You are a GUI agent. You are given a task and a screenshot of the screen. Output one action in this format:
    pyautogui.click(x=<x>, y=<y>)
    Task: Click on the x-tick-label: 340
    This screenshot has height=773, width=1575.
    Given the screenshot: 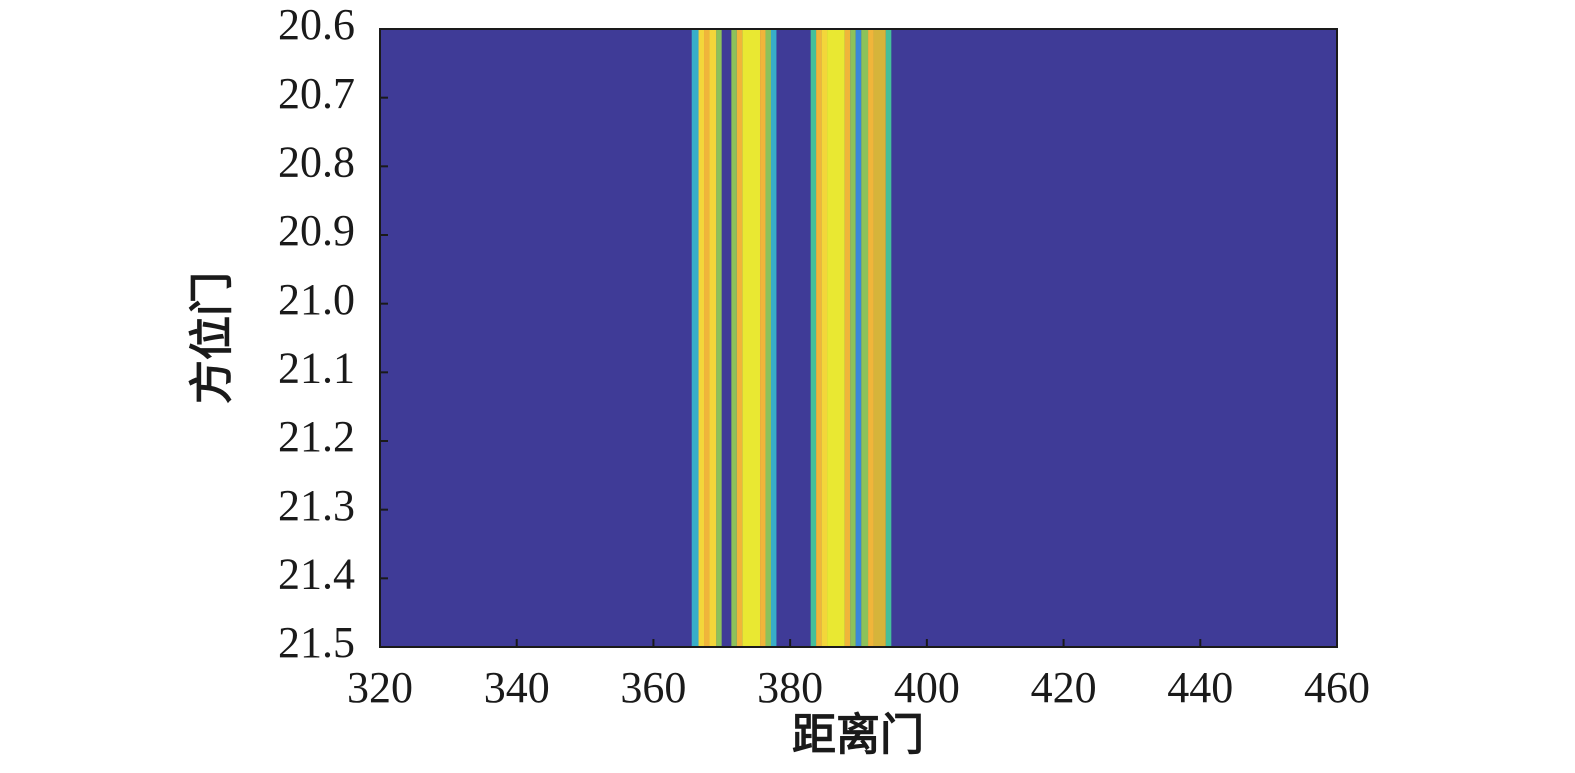 What is the action you would take?
    pyautogui.click(x=517, y=687)
    